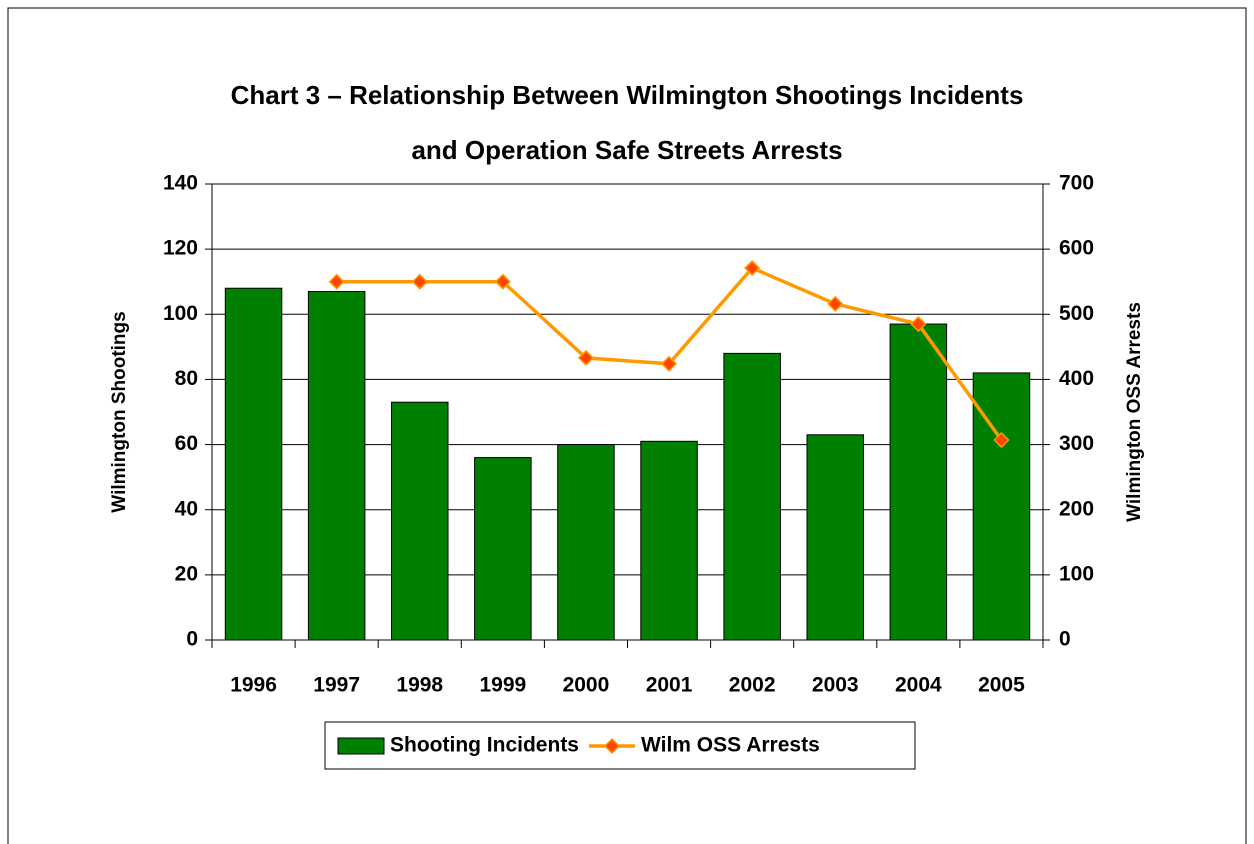 This screenshot has width=1254, height=844. What do you see at coordinates (419, 685) in the screenshot?
I see `x-tick-label: 1998` at bounding box center [419, 685].